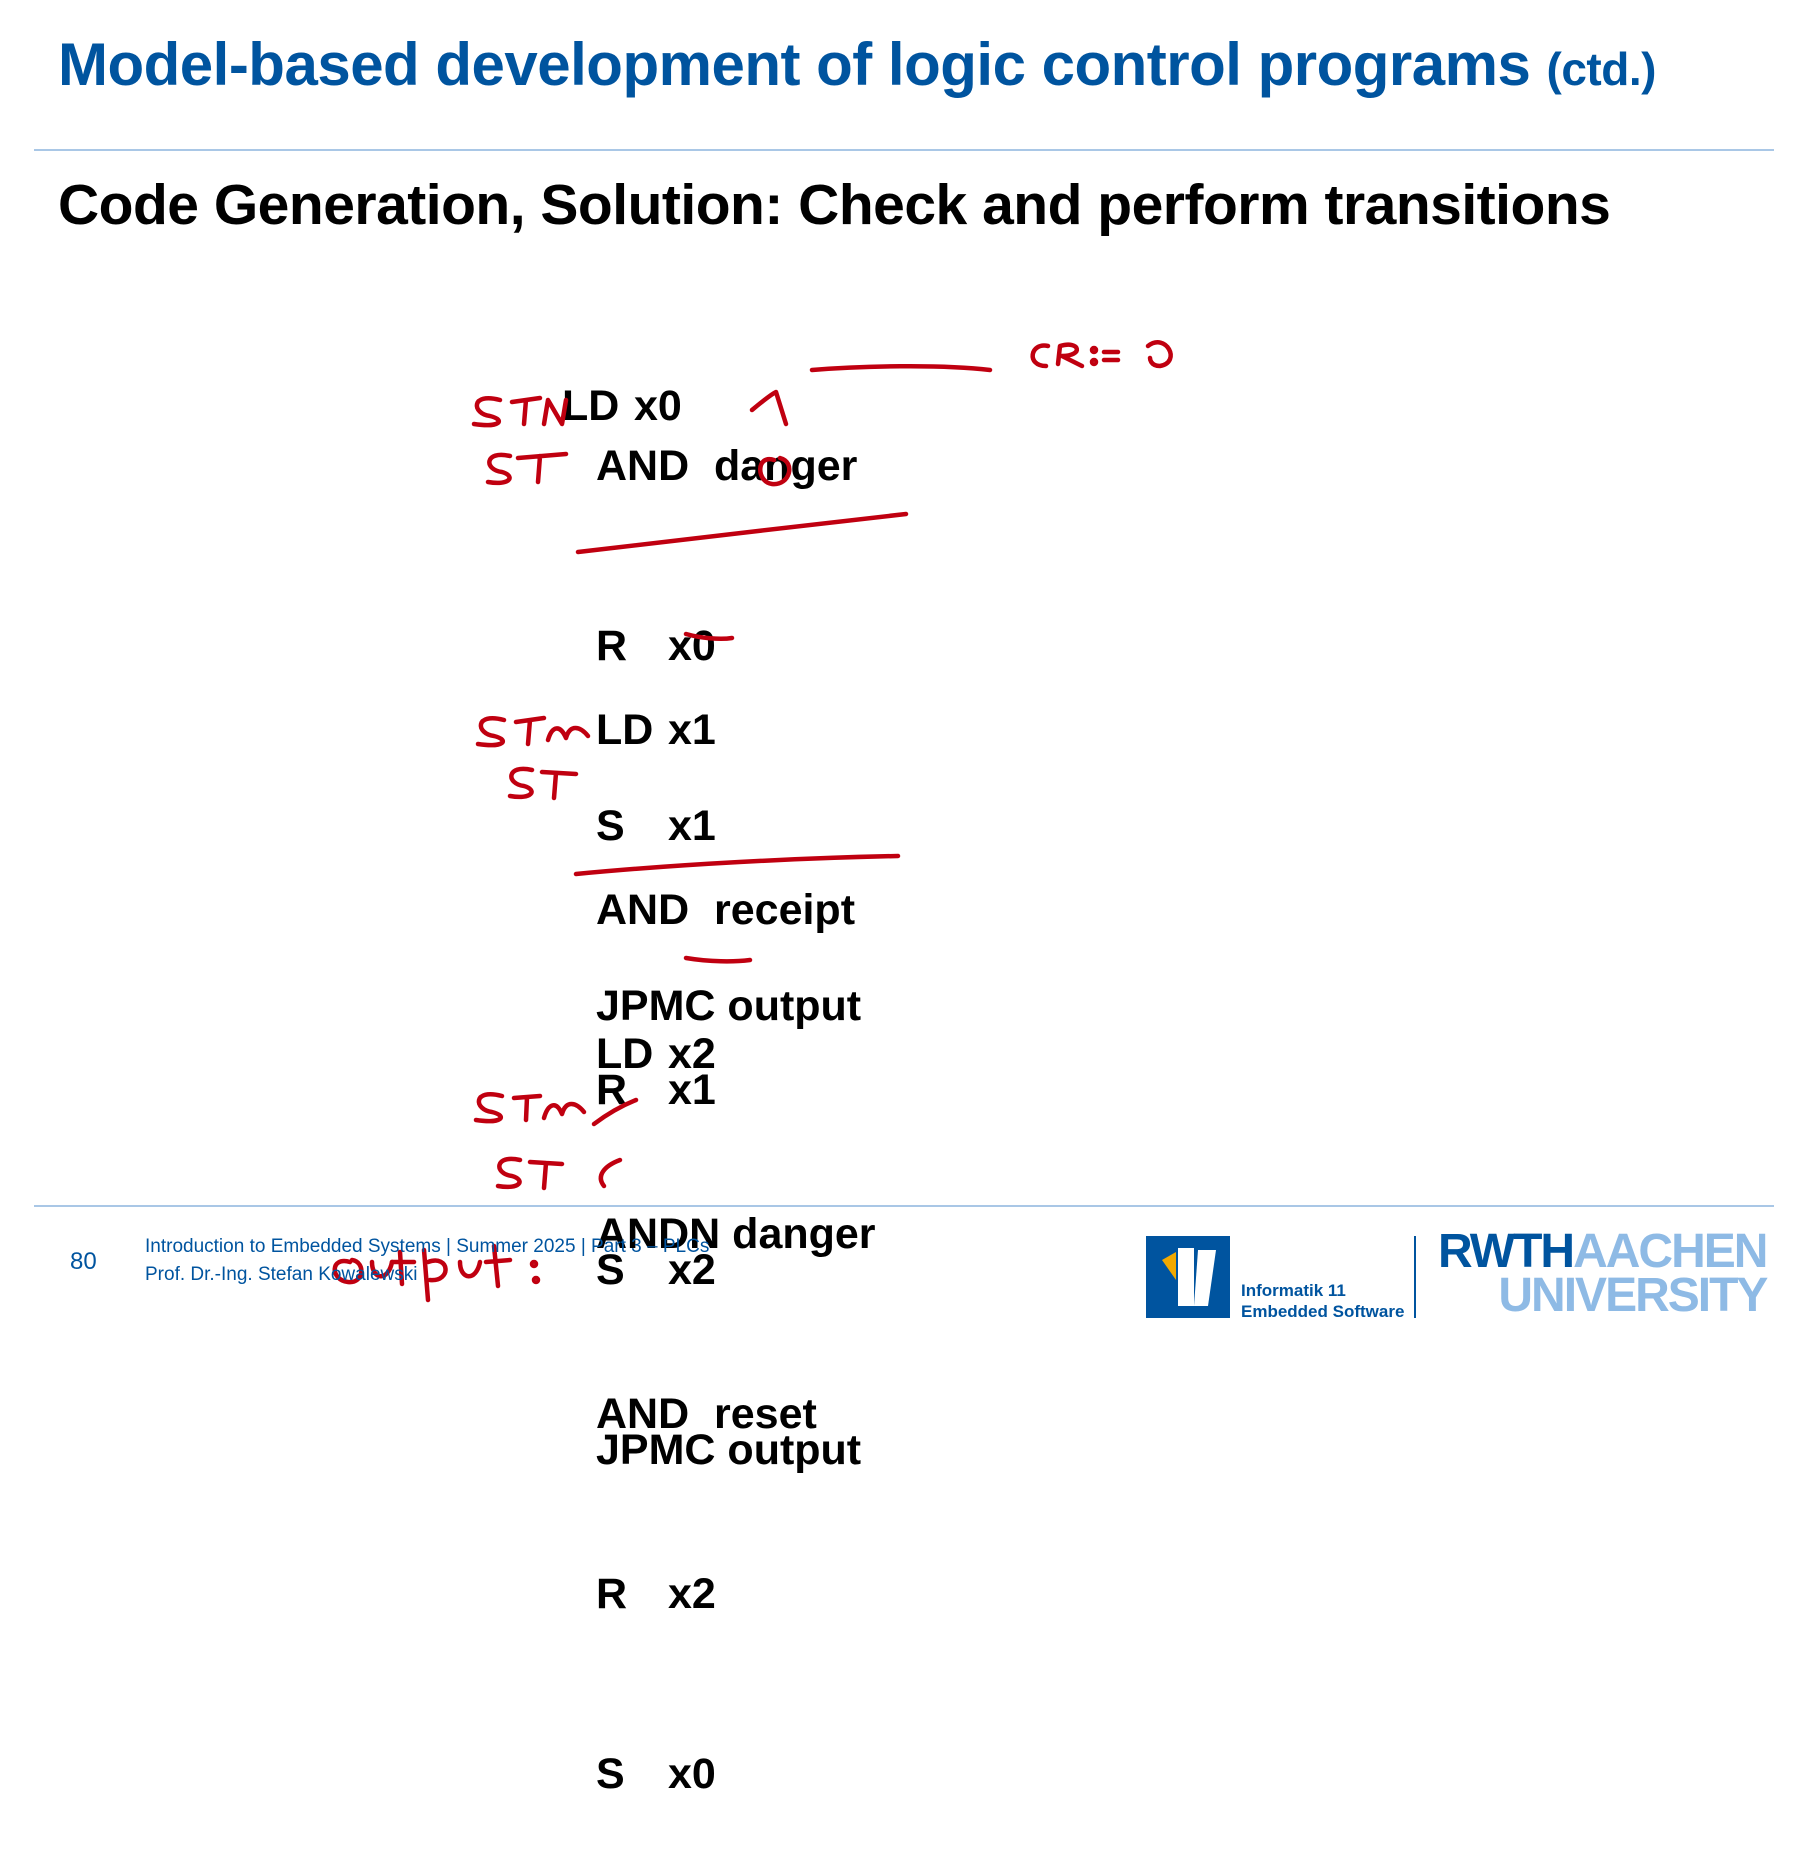  I want to click on ink-cross-r, so click(615, 1112).